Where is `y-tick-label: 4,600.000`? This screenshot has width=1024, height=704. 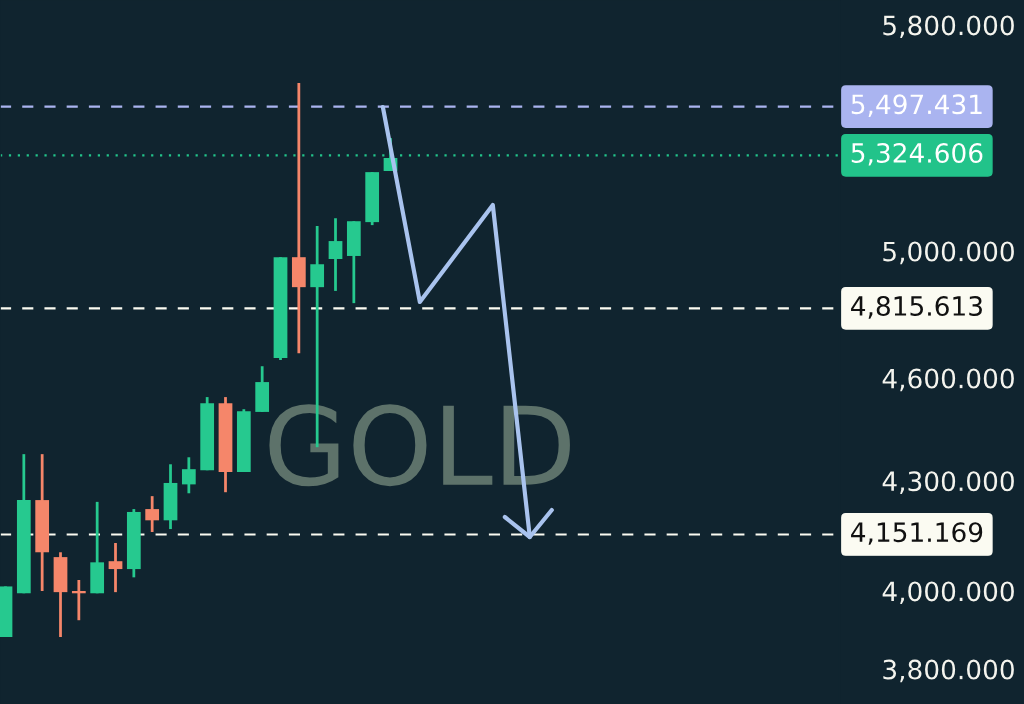
y-tick-label: 4,600.000 is located at coordinates (948, 380).